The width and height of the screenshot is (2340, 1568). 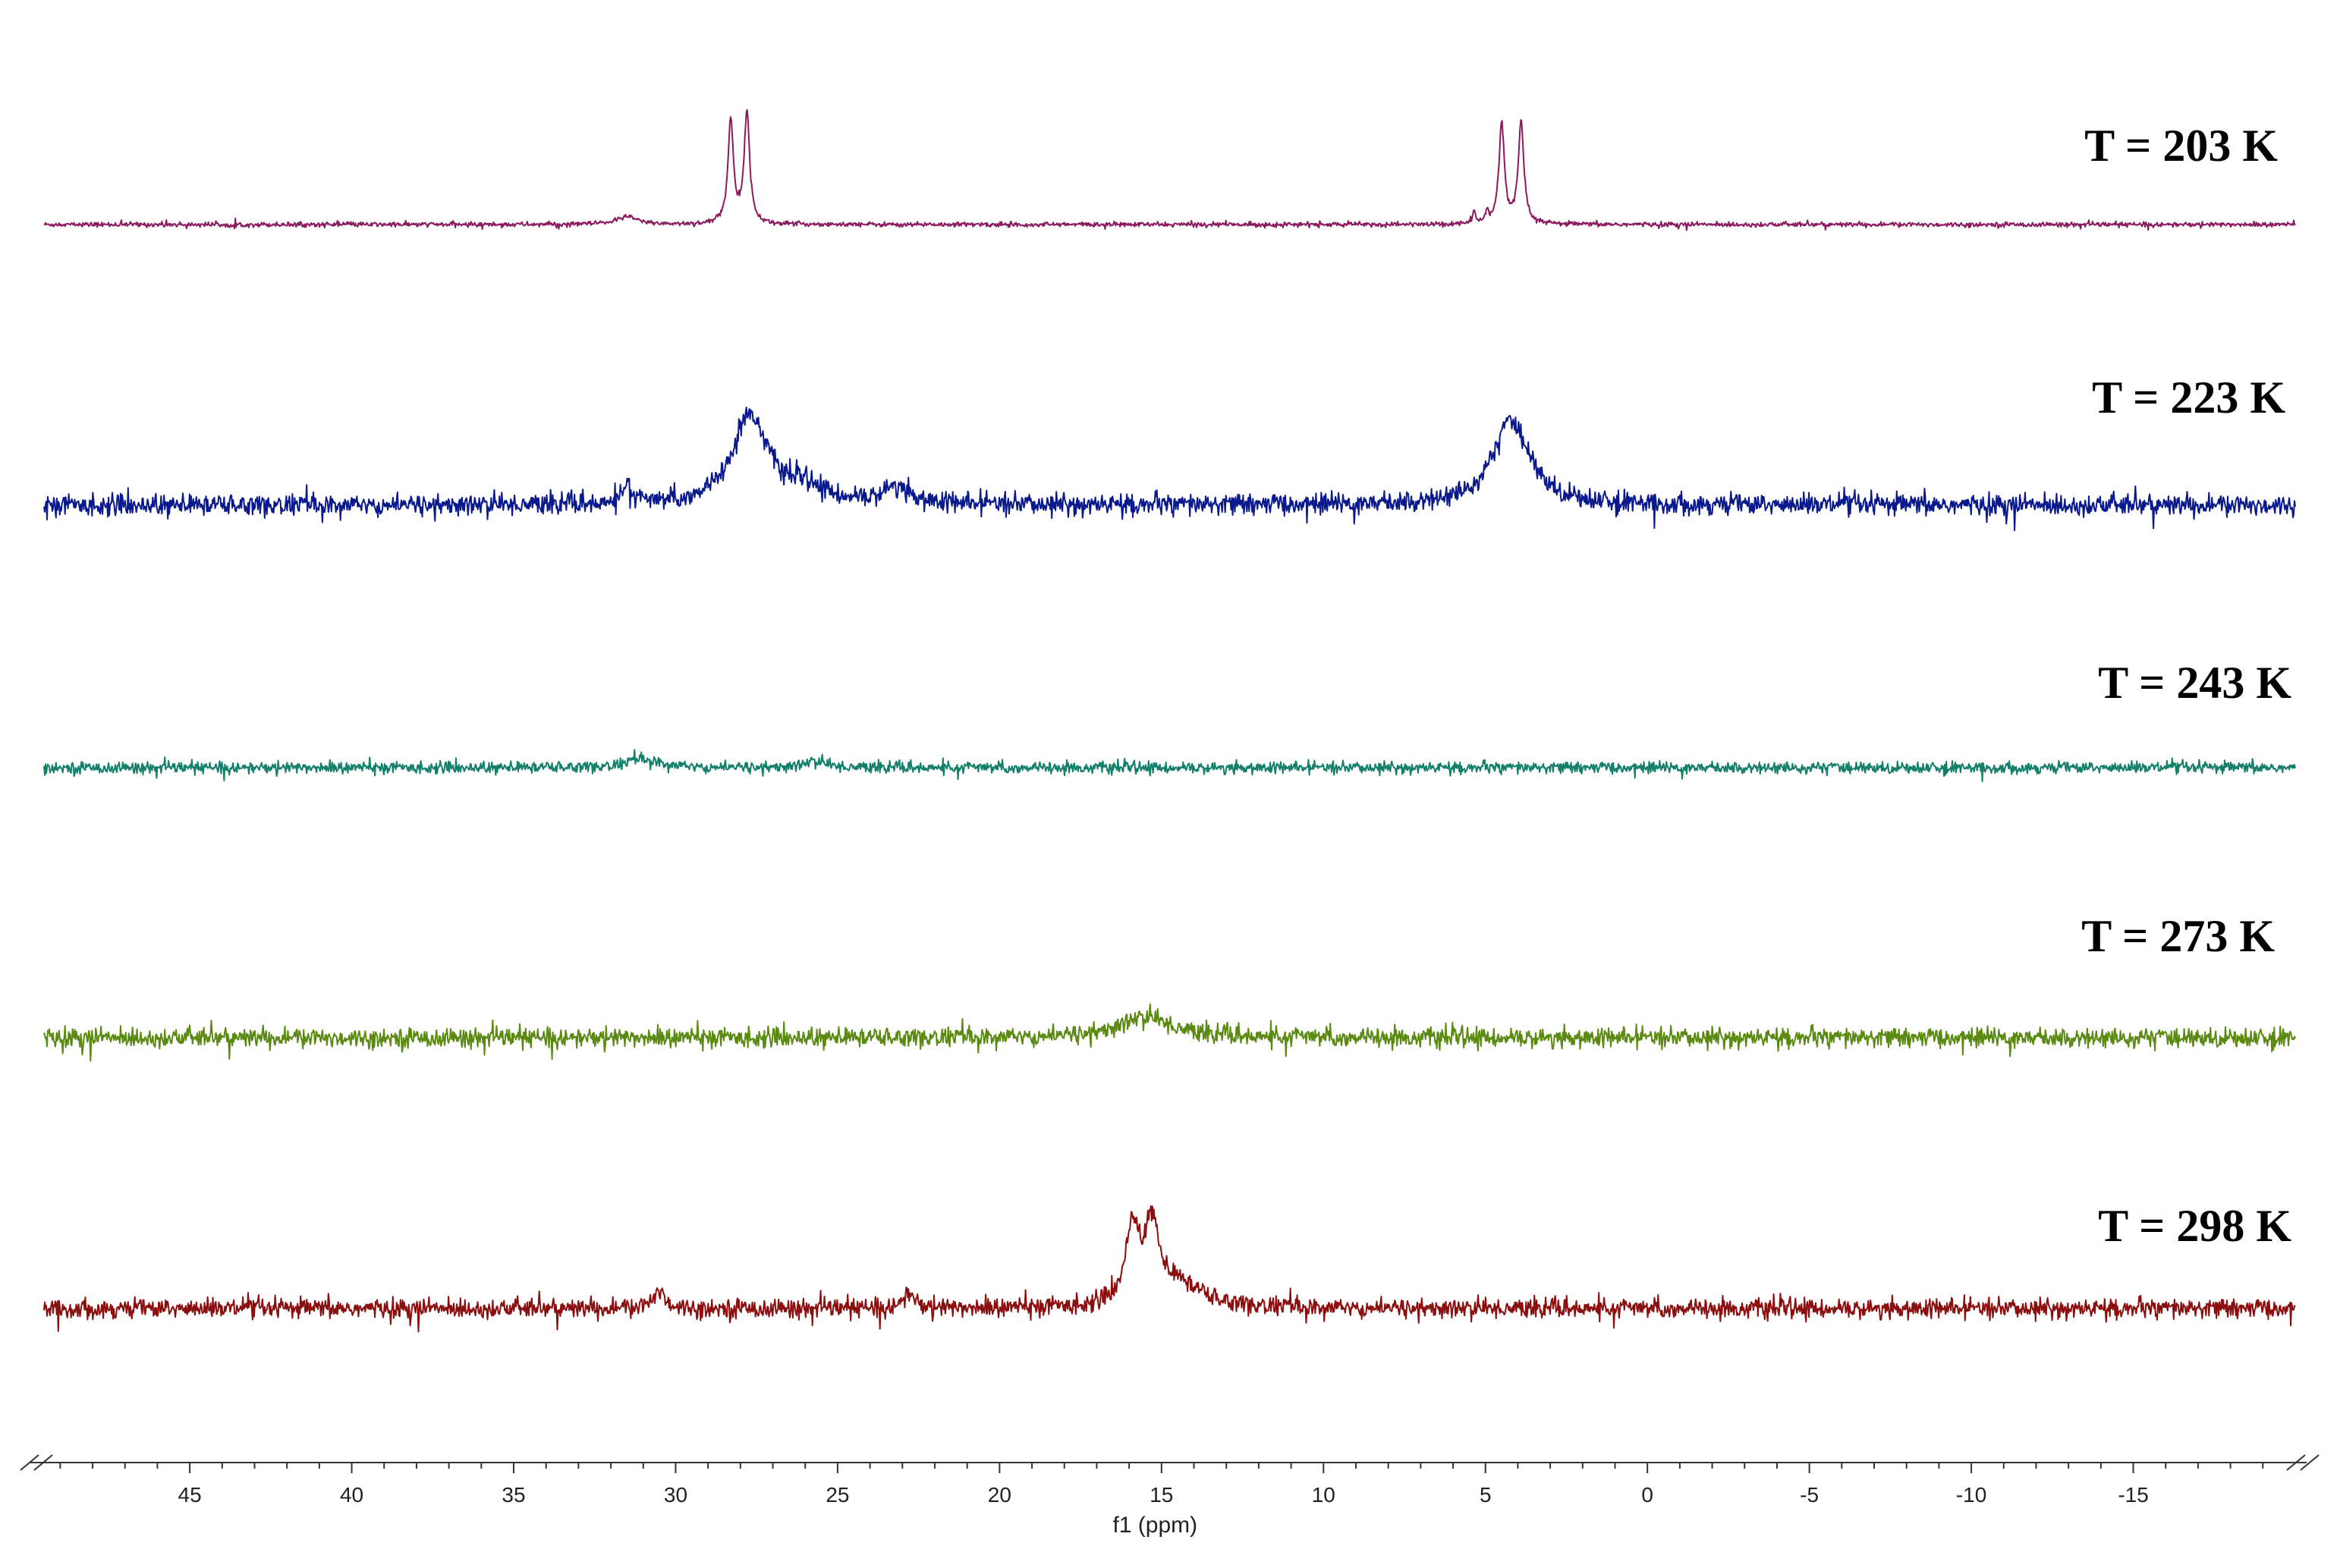 I want to click on tick-label: 20, so click(x=999, y=1495).